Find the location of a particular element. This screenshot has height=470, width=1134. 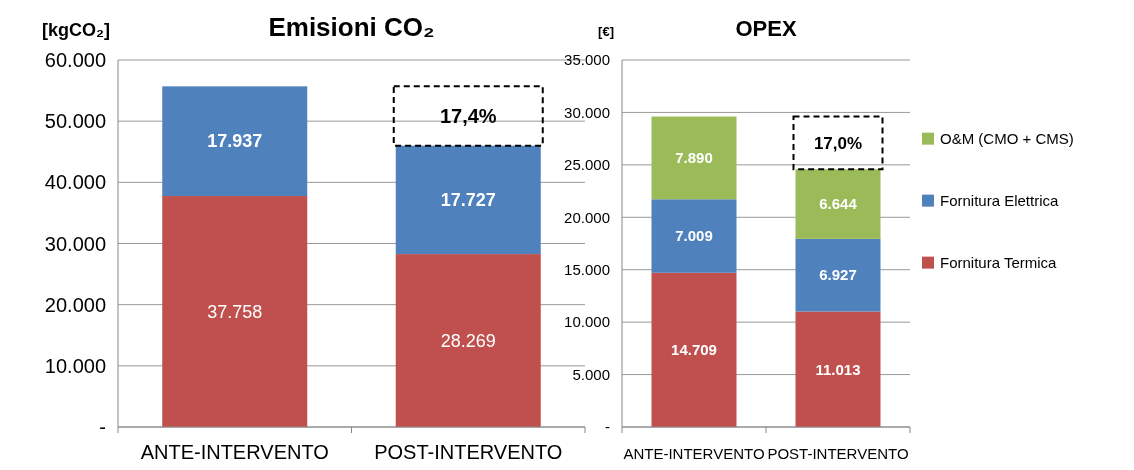

data-label: 17.937 is located at coordinates (235, 141).